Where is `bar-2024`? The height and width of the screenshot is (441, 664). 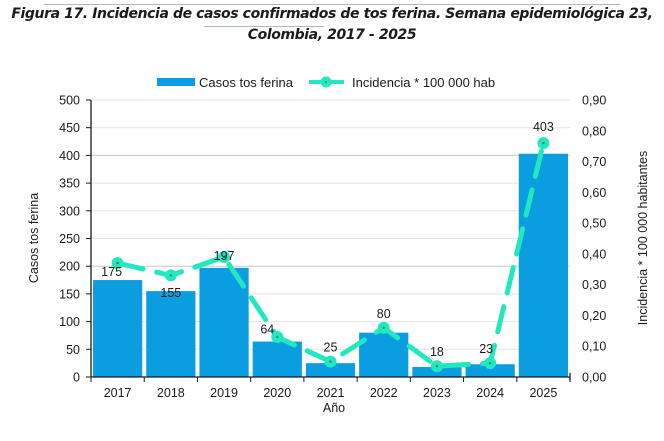
bar-2024 is located at coordinates (490, 370).